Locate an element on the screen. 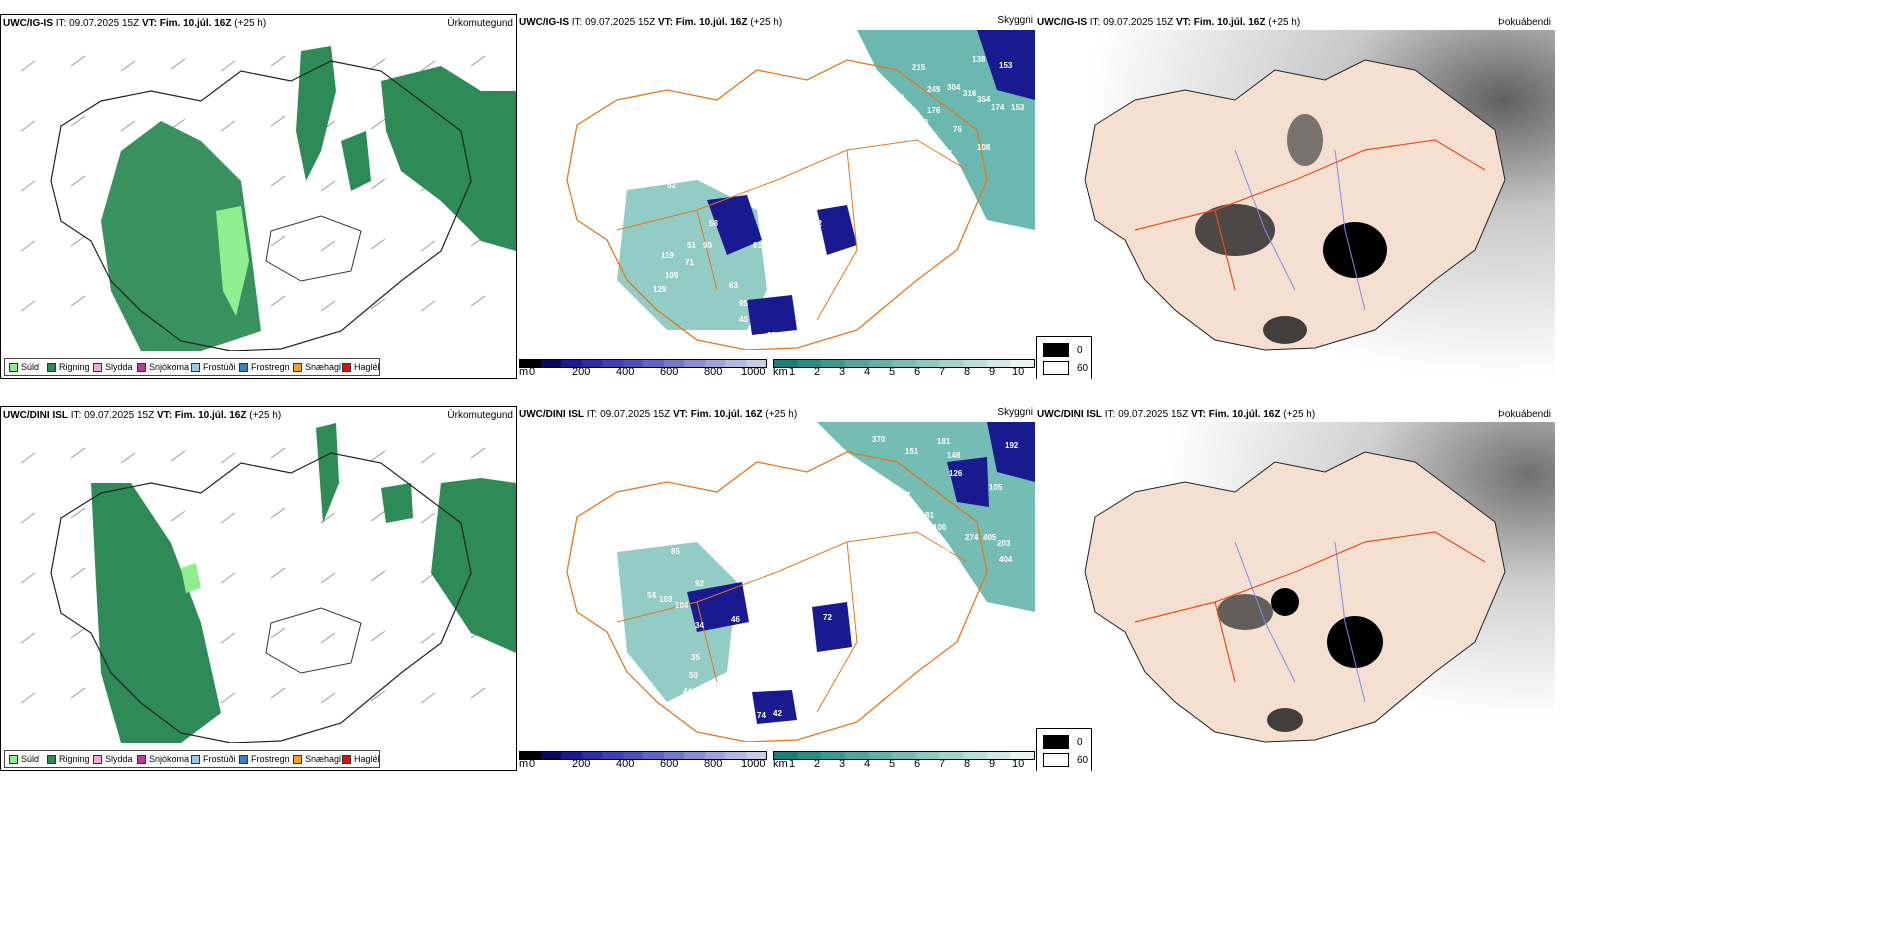 This screenshot has width=1900, height=950. colorbar-elevation is located at coordinates (643, 363).